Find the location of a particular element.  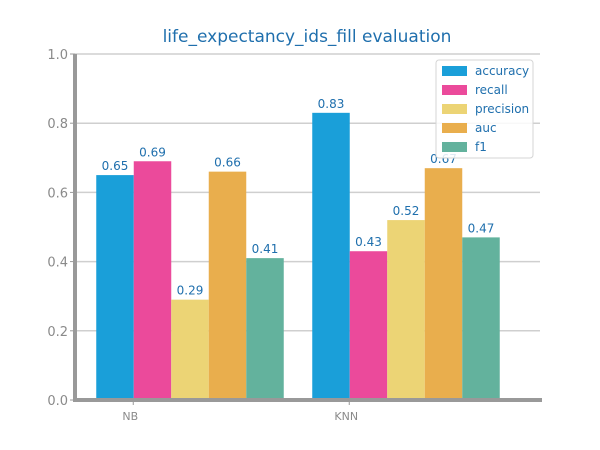

bar-accuracy-NB is located at coordinates (115, 287).